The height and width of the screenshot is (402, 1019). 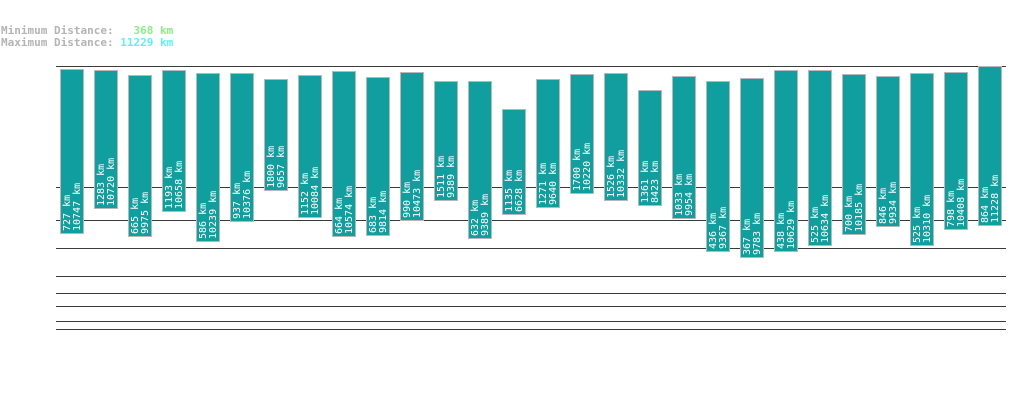 I want to click on max-distance-text: 9783 km, so click(x=757, y=233).